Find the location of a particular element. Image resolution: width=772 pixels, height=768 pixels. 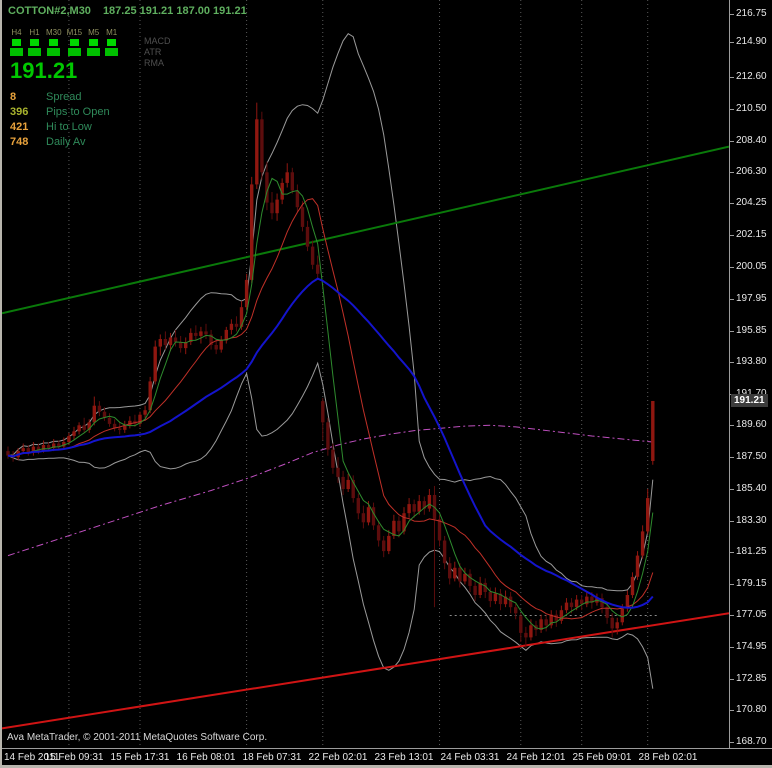

time-axis-label: 24 Feb 12:01 is located at coordinates (536, 757).